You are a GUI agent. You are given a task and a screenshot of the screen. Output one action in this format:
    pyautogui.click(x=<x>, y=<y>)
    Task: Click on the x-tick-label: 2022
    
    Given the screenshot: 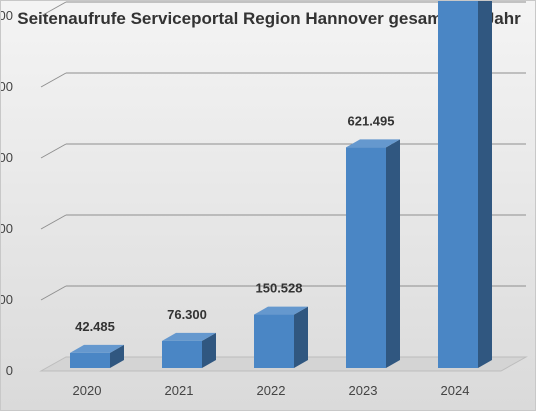 What is the action you would take?
    pyautogui.click(x=271, y=390)
    